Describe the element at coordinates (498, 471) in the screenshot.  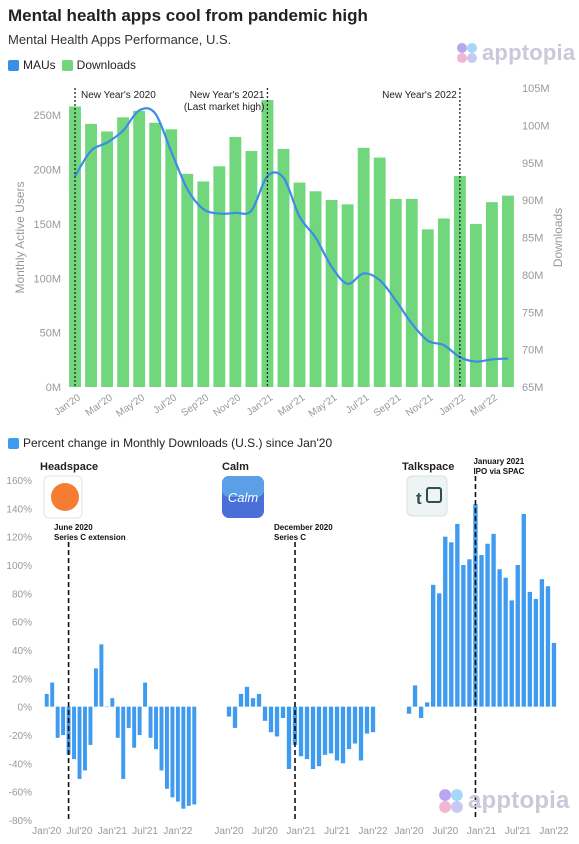
I see `annotation-sublabel: IPO via SPAC` at that location.